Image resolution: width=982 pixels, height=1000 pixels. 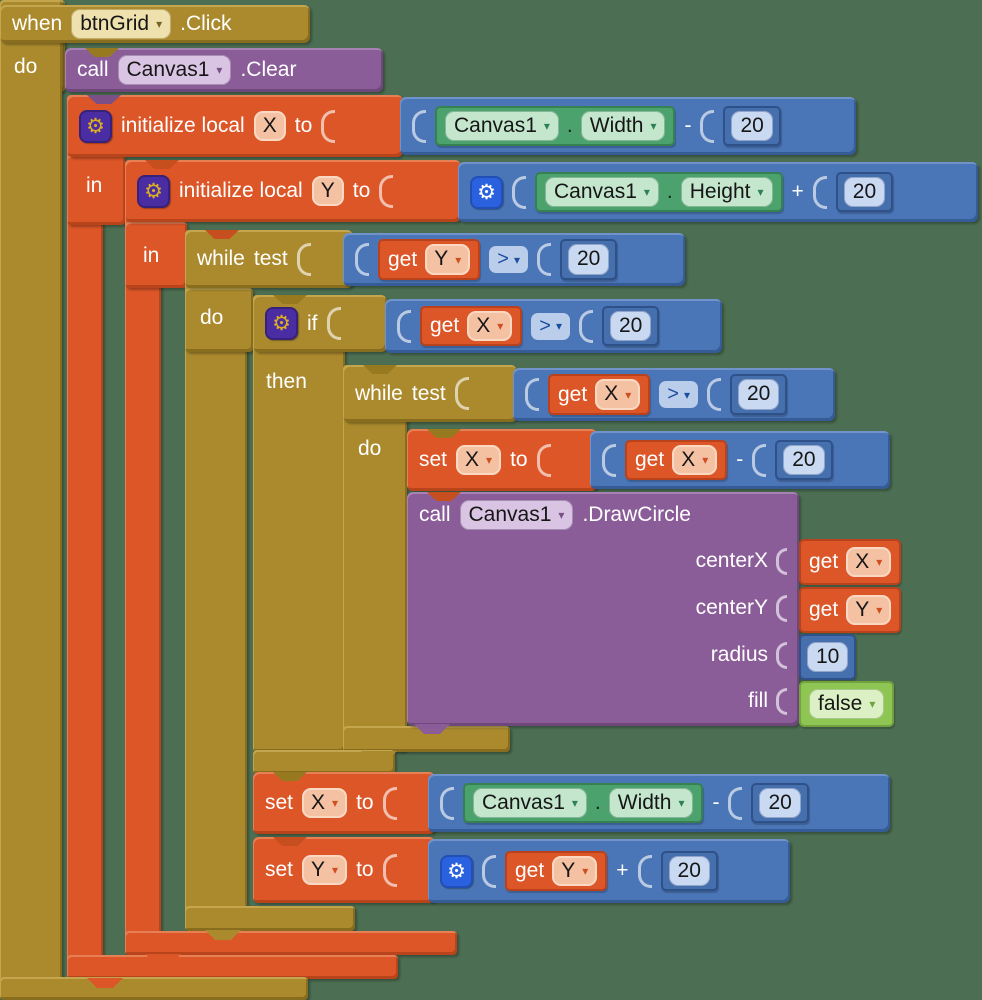 What do you see at coordinates (291, 943) in the screenshot?
I see `init-local-y-bottom-bar` at bounding box center [291, 943].